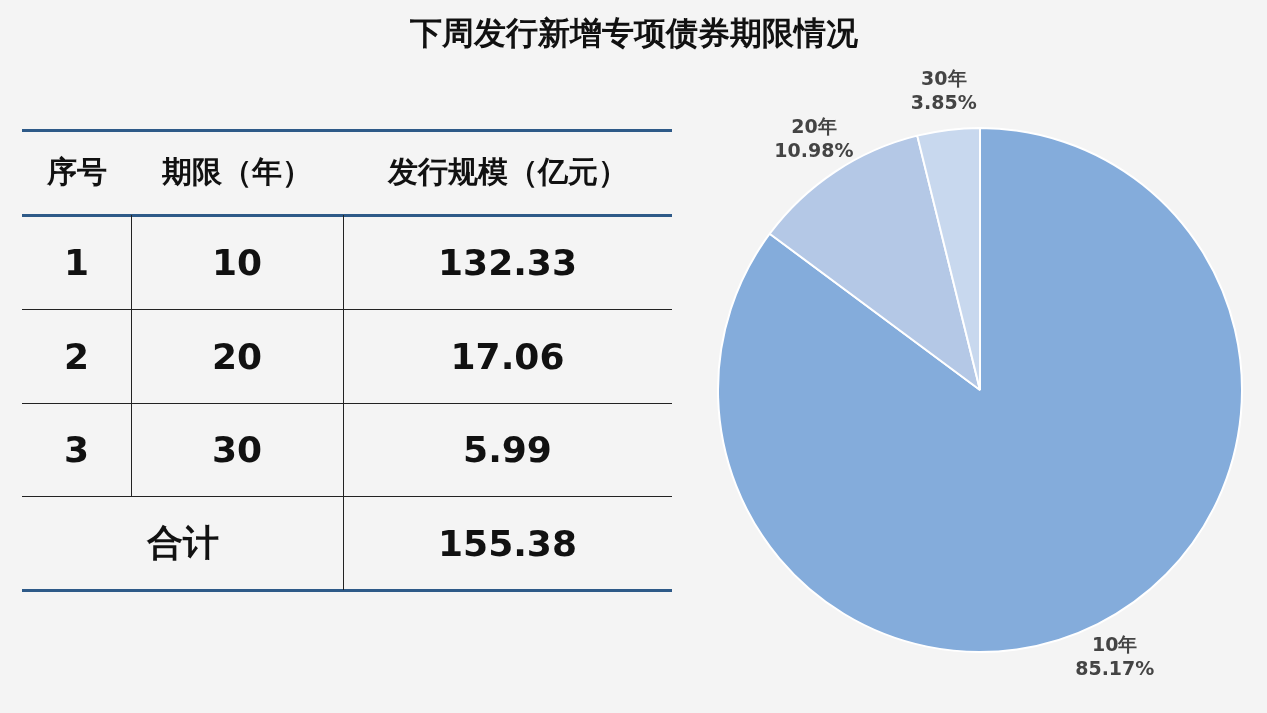 The width and height of the screenshot is (1267, 713). Describe the element at coordinates (1115, 643) in the screenshot. I see `slice-label: 10年` at that location.